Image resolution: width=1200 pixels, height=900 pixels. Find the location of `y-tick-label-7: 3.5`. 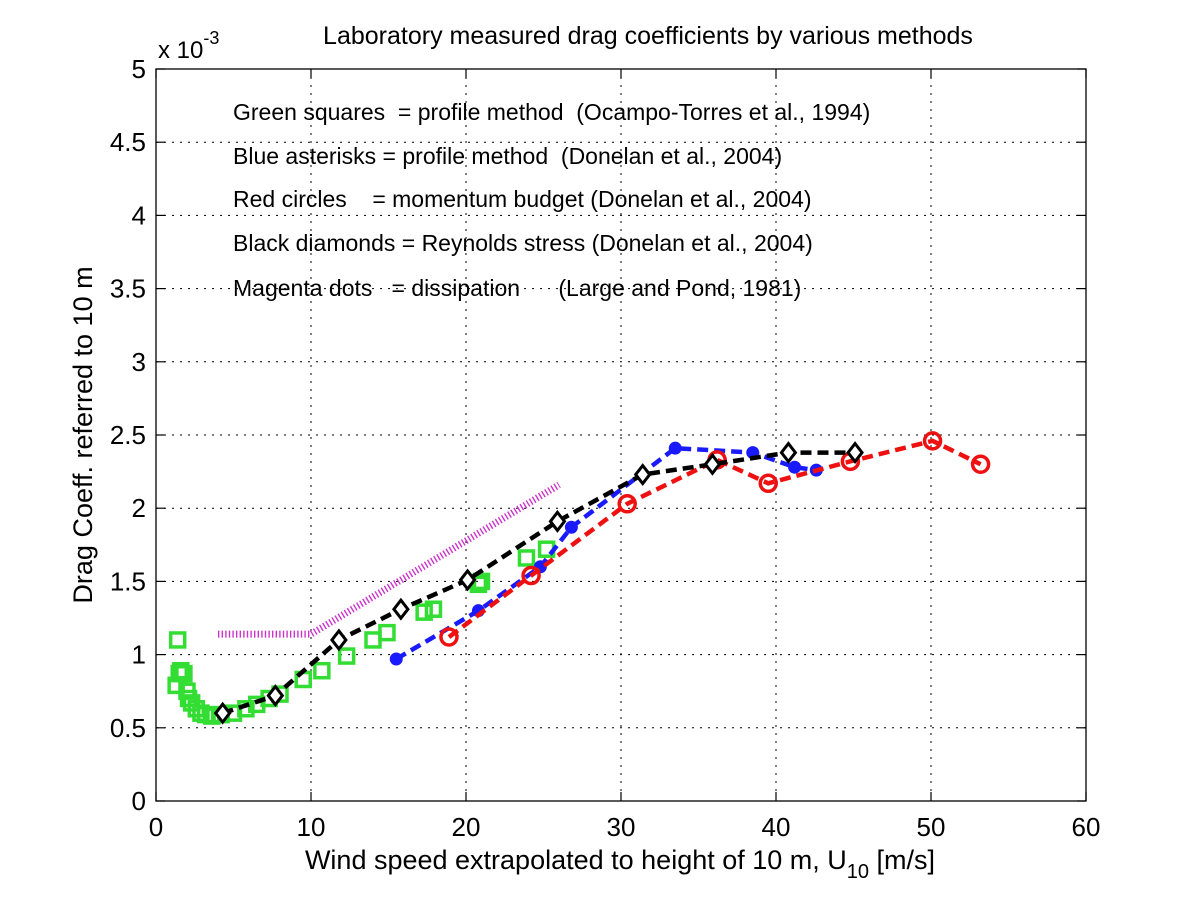

y-tick-label-7: 3.5 is located at coordinates (128, 289).